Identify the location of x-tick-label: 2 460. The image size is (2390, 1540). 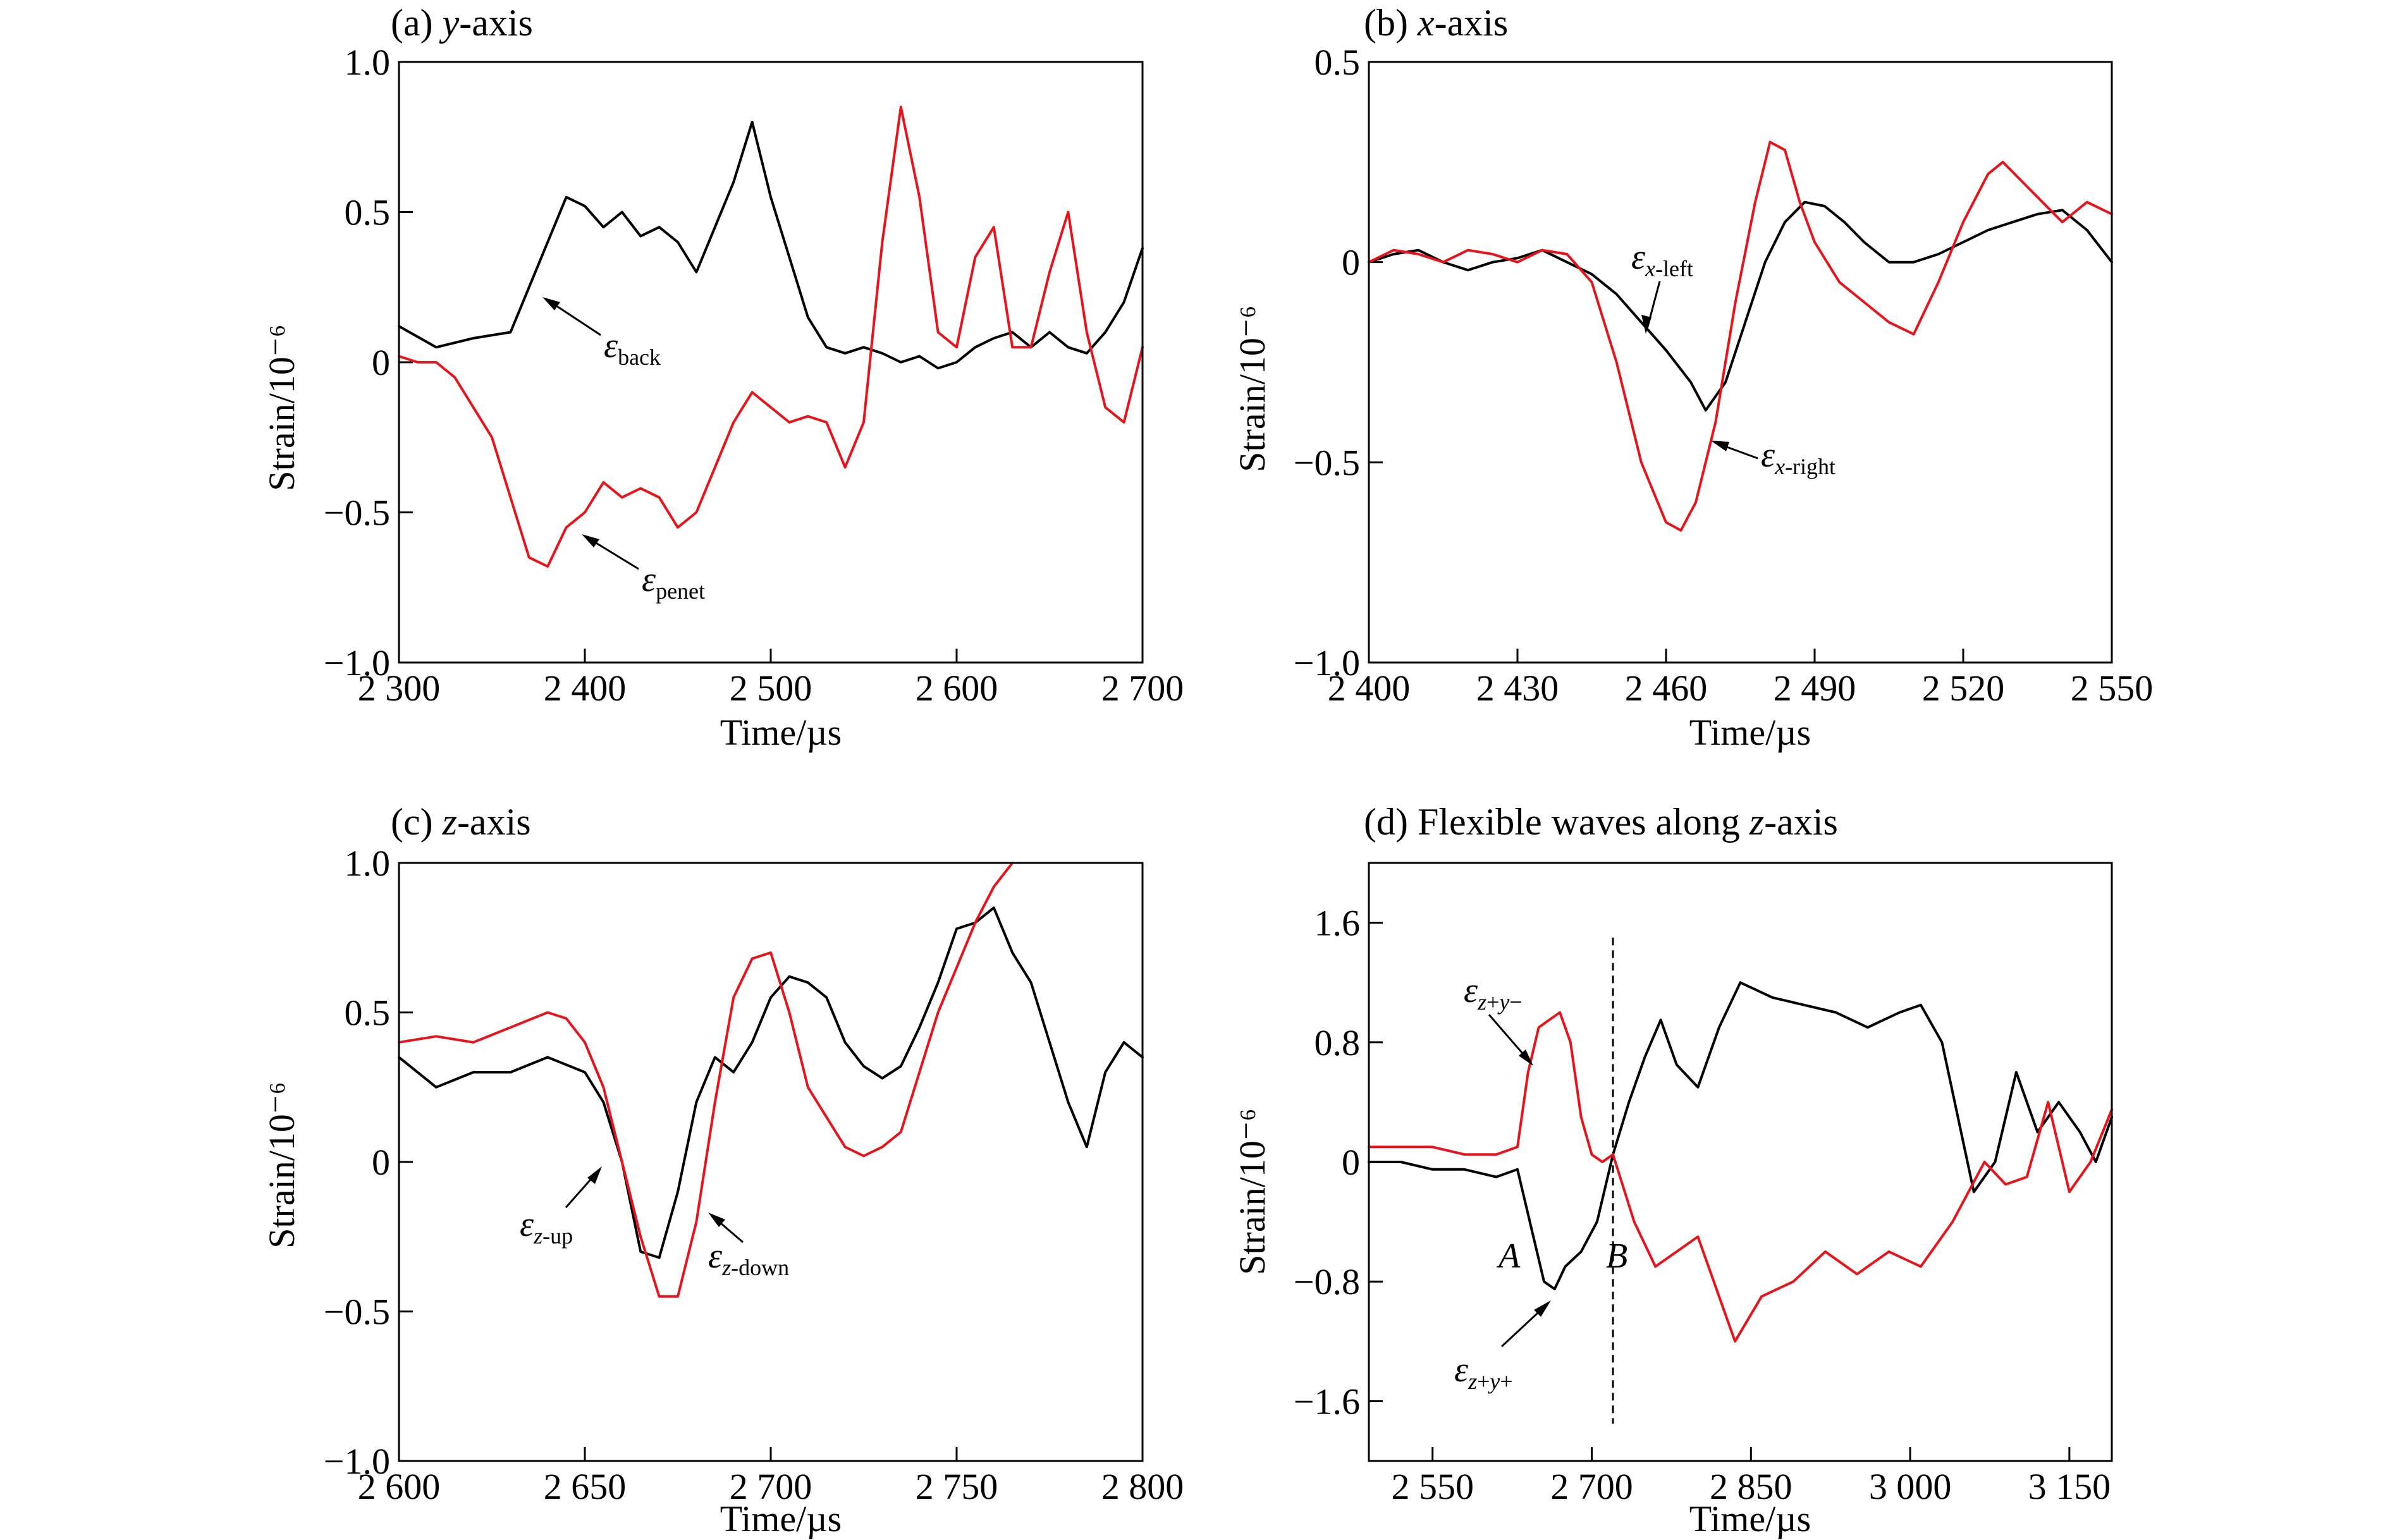
(1667, 688).